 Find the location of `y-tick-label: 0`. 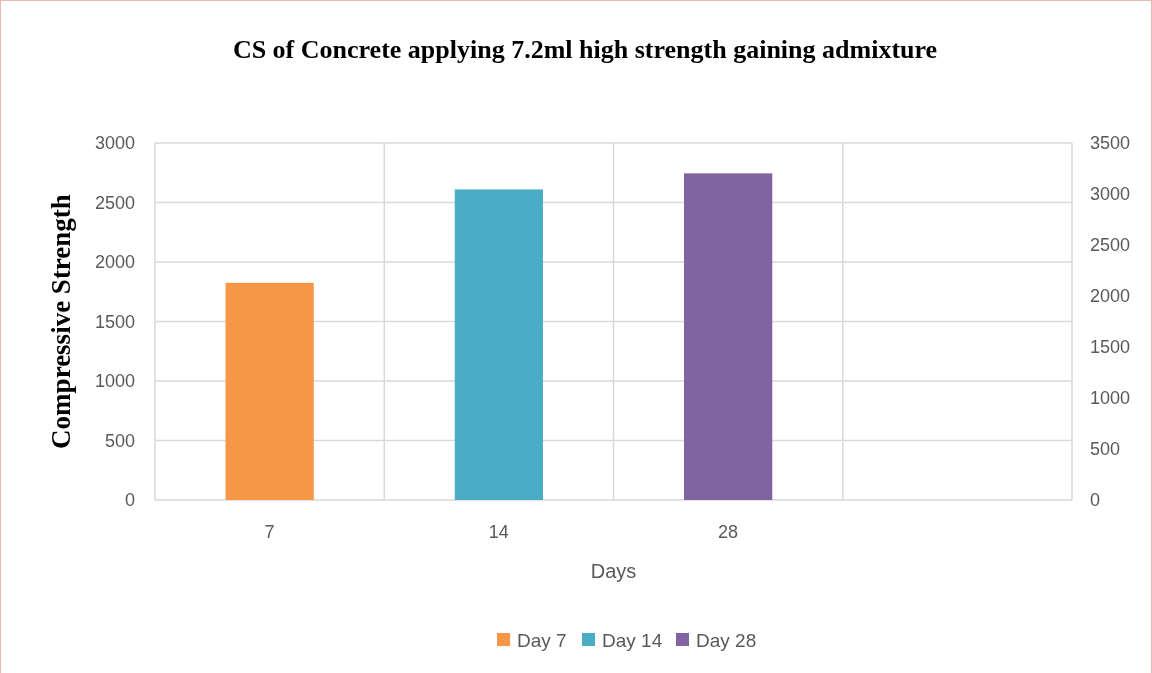

y-tick-label: 0 is located at coordinates (129, 500).